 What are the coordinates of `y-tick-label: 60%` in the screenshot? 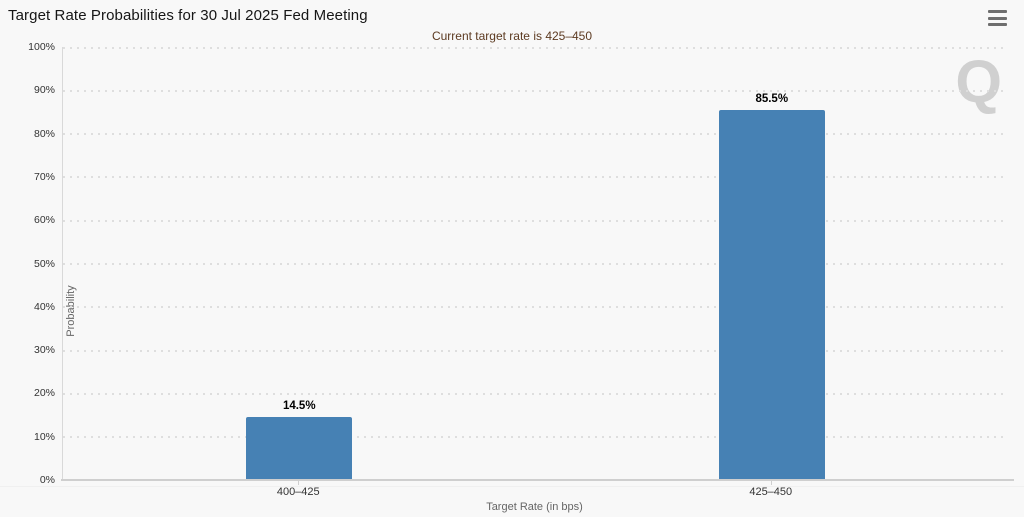 It's located at (44, 220).